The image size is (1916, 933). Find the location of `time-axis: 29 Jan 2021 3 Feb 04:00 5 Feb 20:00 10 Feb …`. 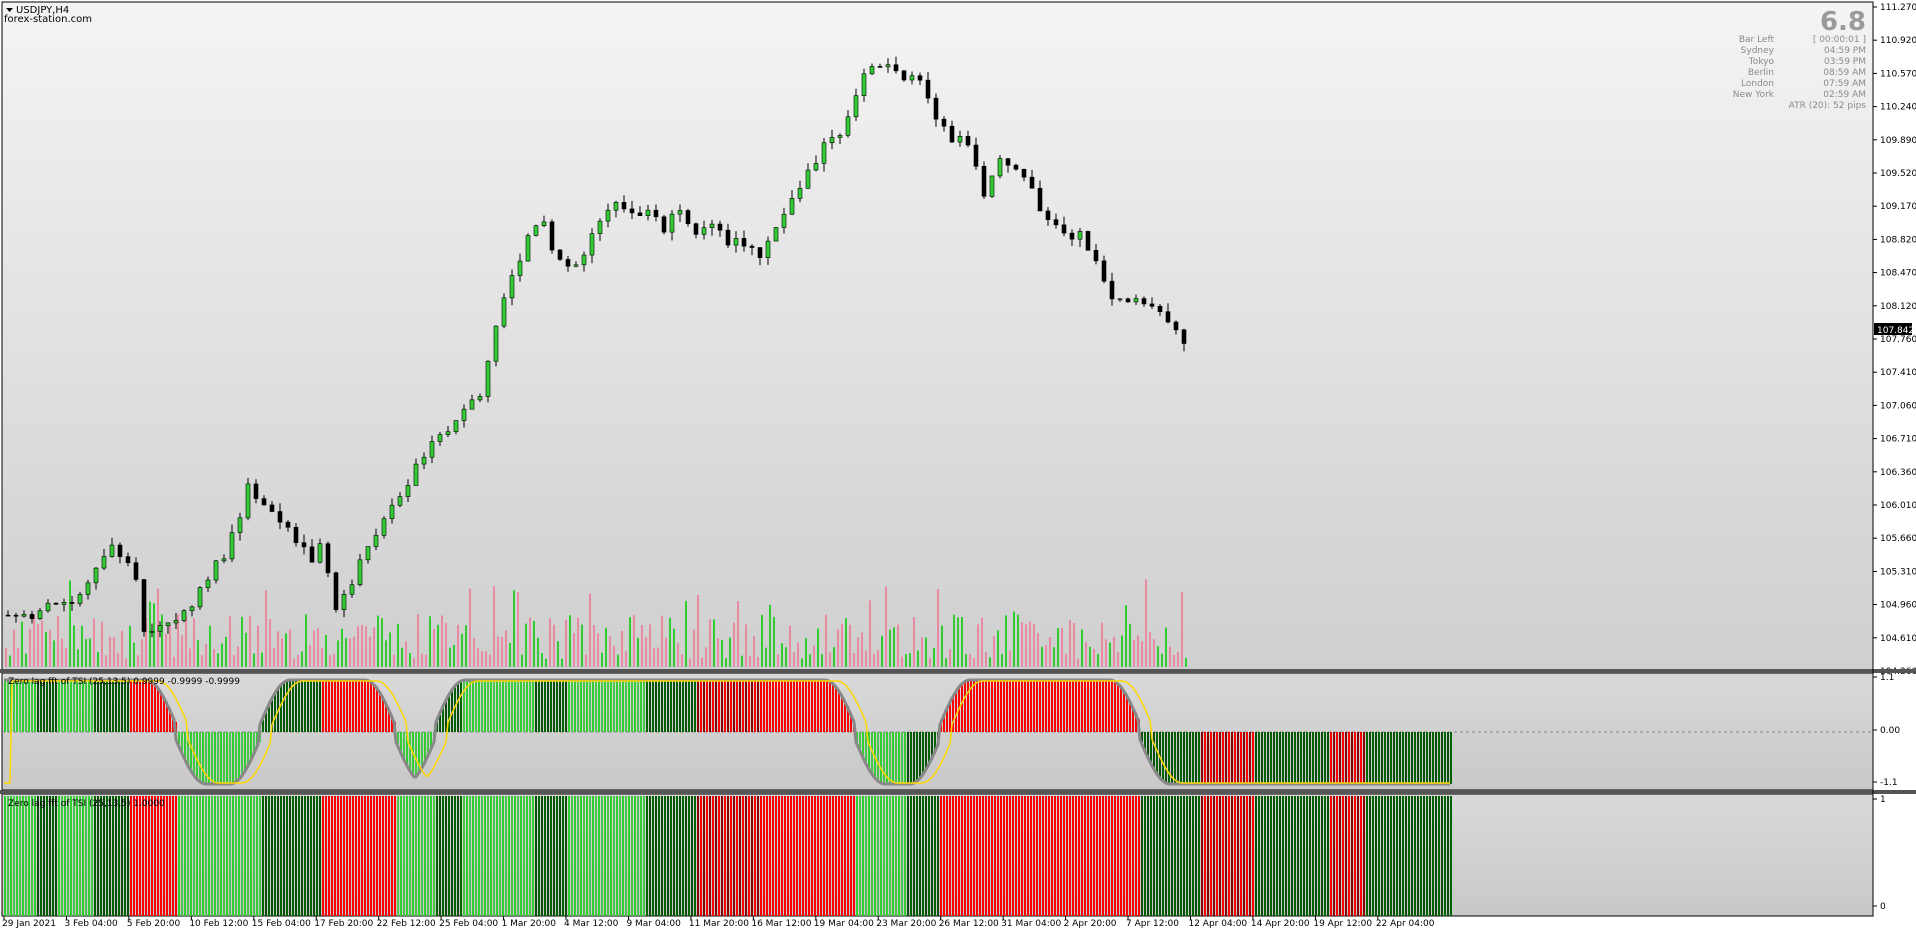

time-axis: 29 Jan 2021 3 Feb 04:00 5 Feb 20:00 10 Feb … is located at coordinates (718, 922).